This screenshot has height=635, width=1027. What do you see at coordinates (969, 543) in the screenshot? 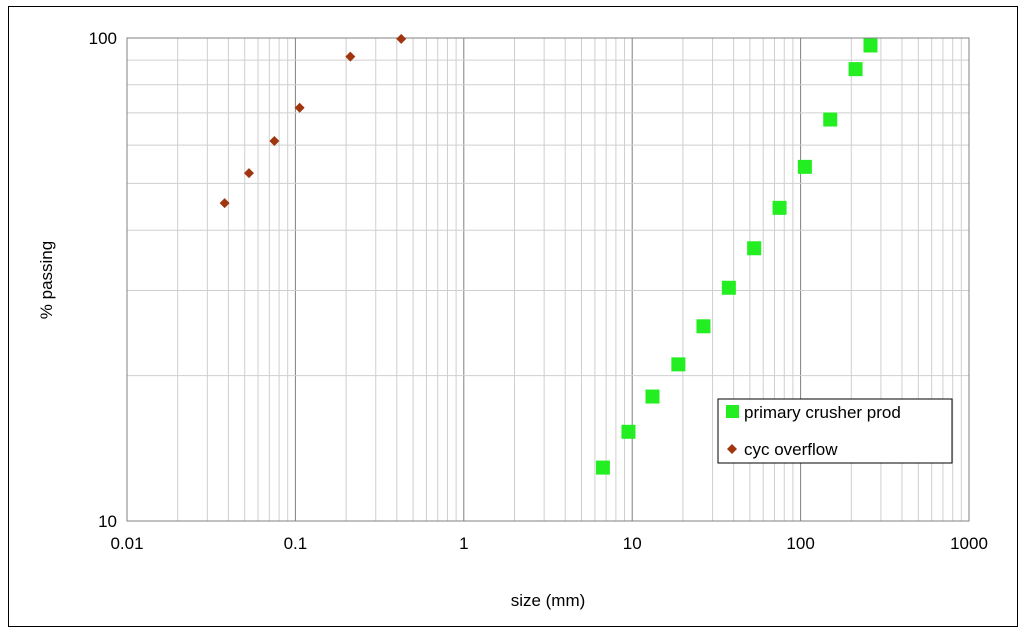
I see `x-tick-label: 1000` at bounding box center [969, 543].